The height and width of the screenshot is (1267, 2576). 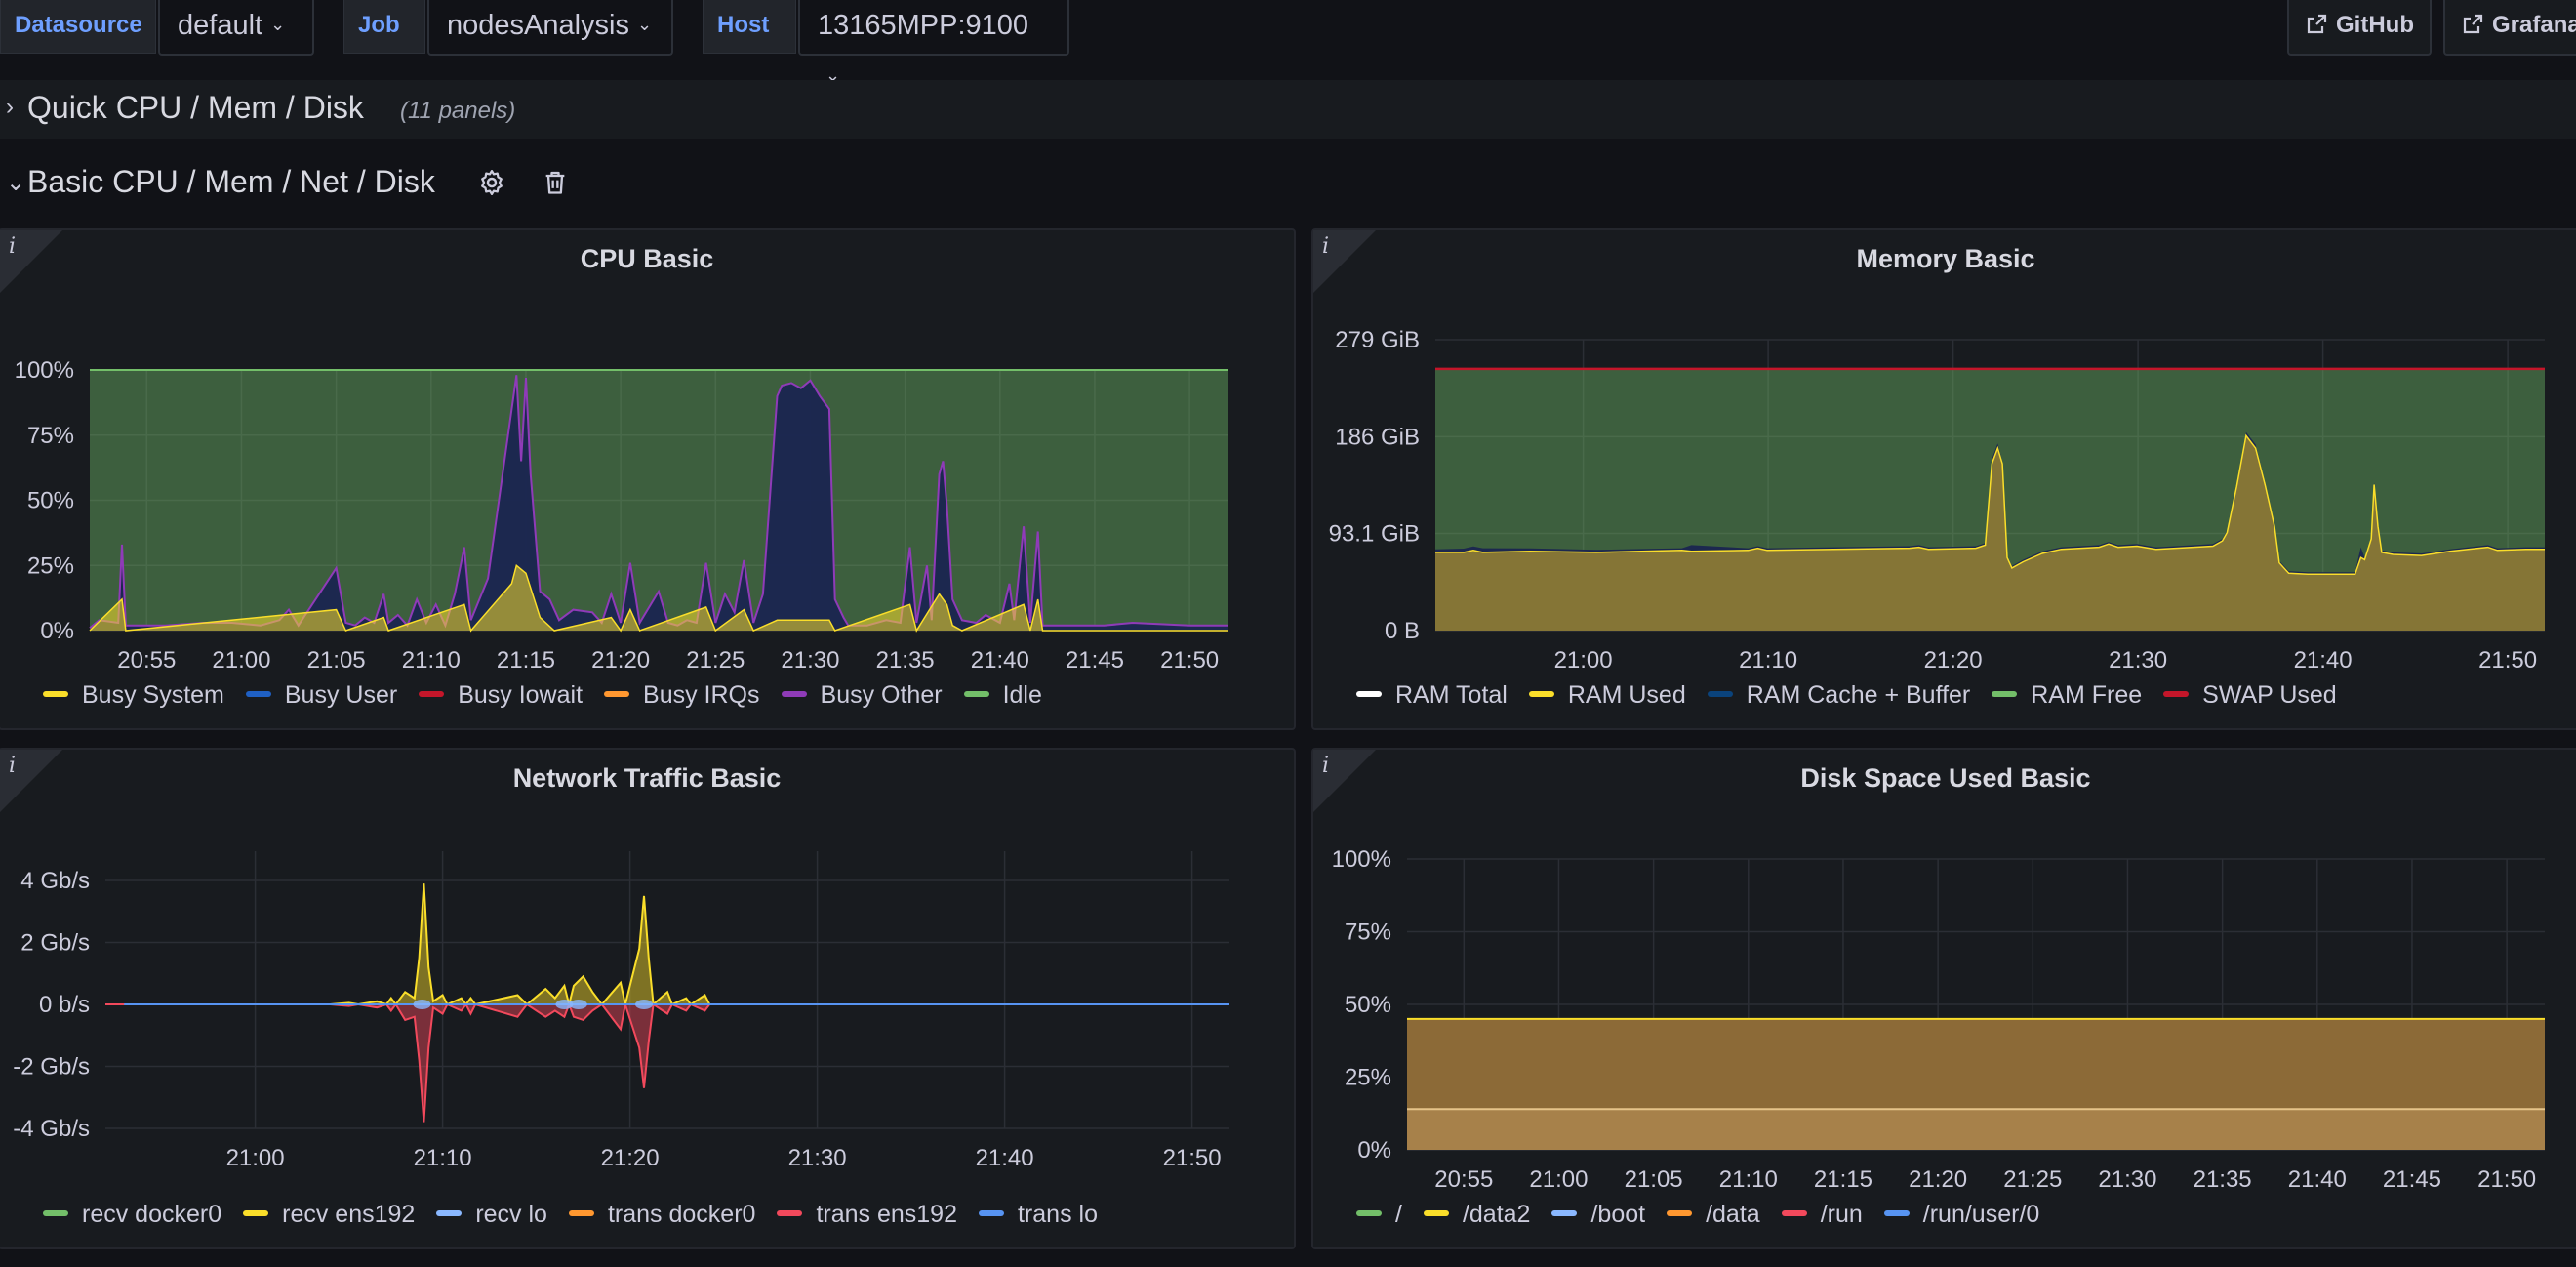 What do you see at coordinates (491, 182) in the screenshot?
I see `gear-icon` at bounding box center [491, 182].